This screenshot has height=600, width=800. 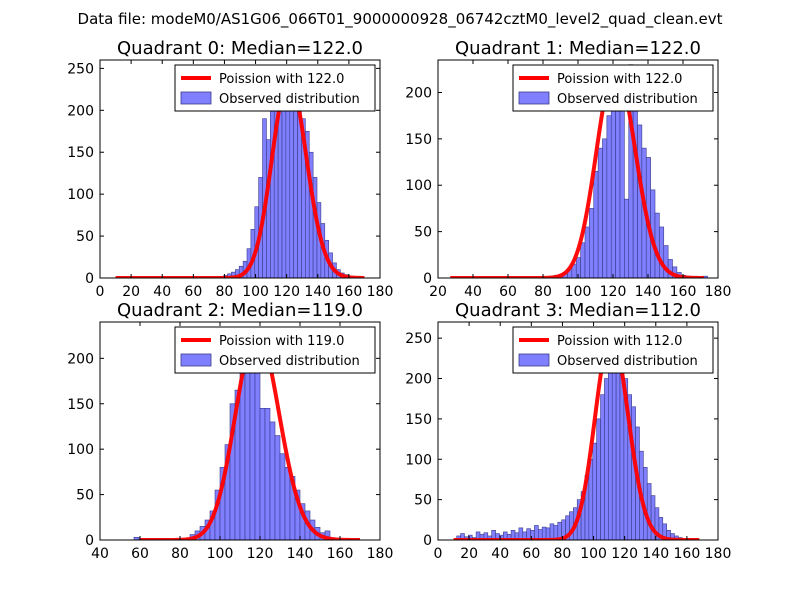 What do you see at coordinates (100, 292) in the screenshot?
I see `x-tick-label: 0` at bounding box center [100, 292].